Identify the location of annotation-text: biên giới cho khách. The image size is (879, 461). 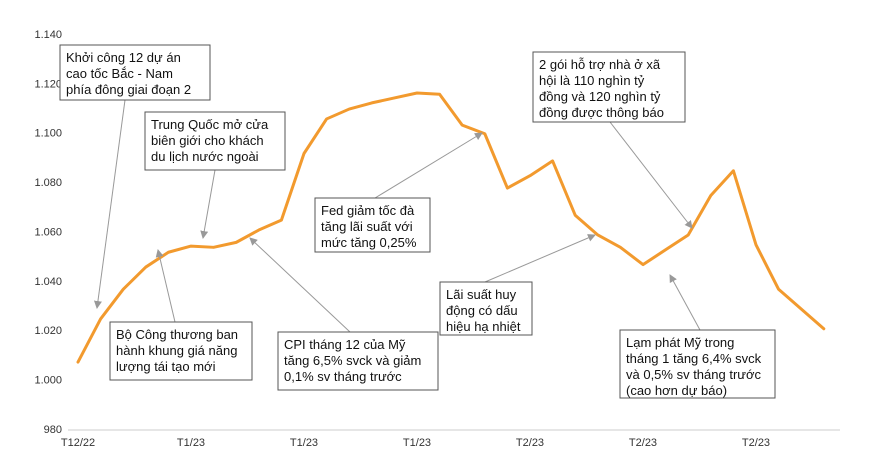
(207, 140).